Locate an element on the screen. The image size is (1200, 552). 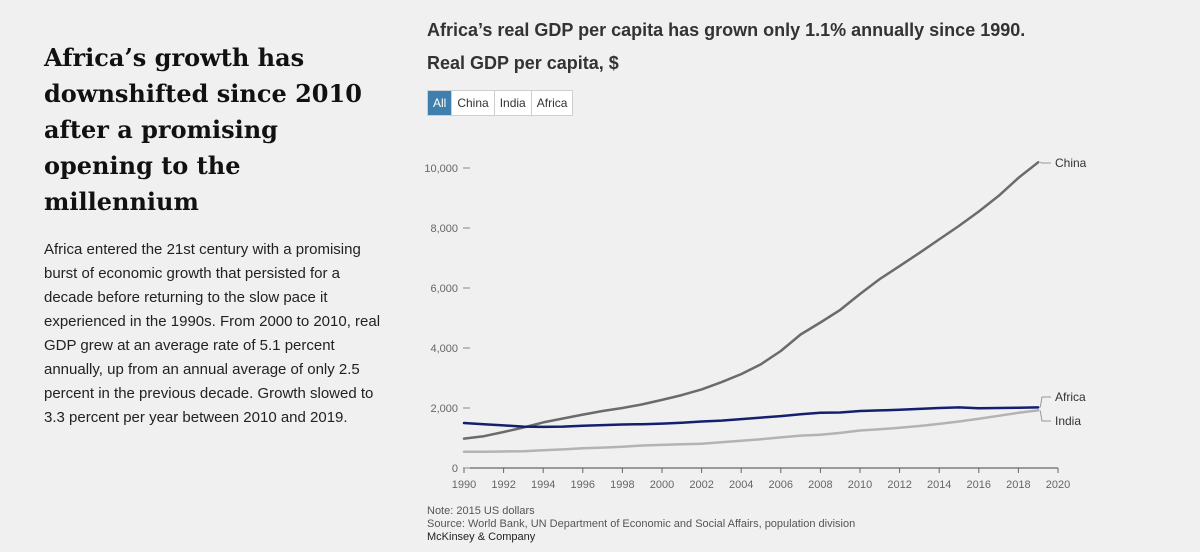
x-tick-label: 1990 is located at coordinates (464, 485).